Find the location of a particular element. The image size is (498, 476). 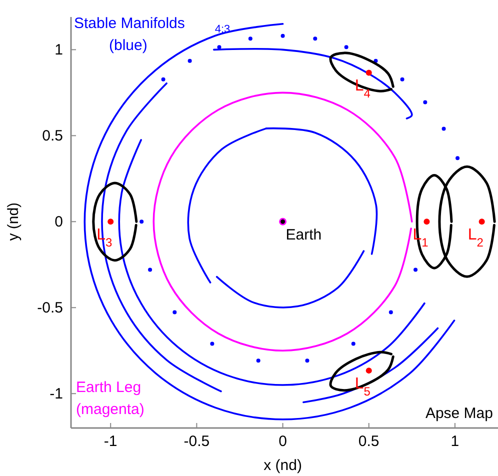

annotation: L$_{2}$ is located at coordinates (476, 238).